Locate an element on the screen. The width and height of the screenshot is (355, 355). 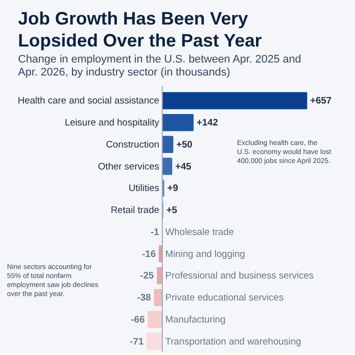
data-label: -71 is located at coordinates (137, 342).